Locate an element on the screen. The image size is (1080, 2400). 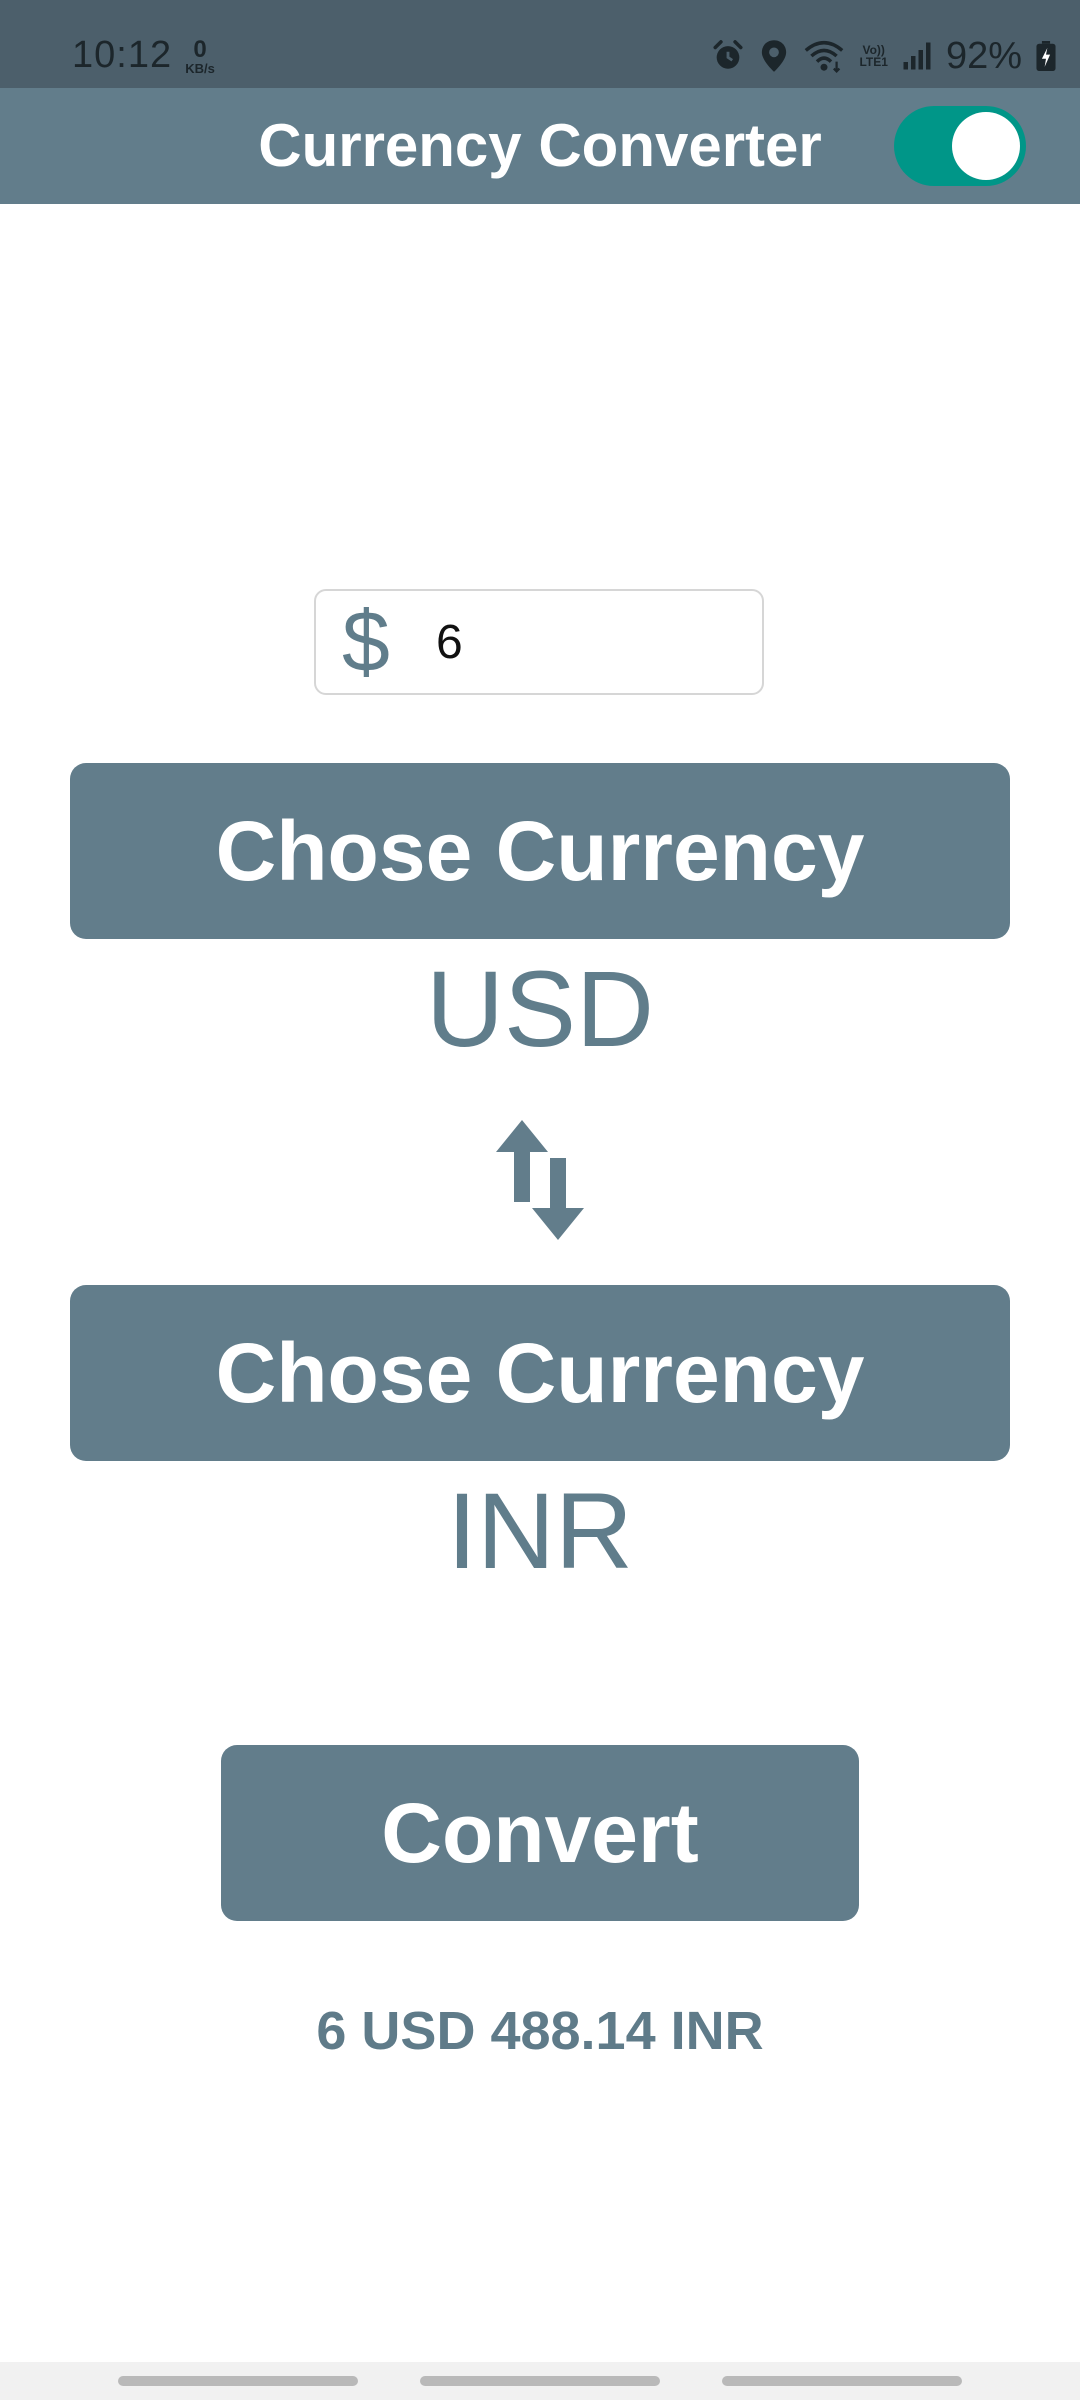
currency-symbol: $ is located at coordinates (366, 642).